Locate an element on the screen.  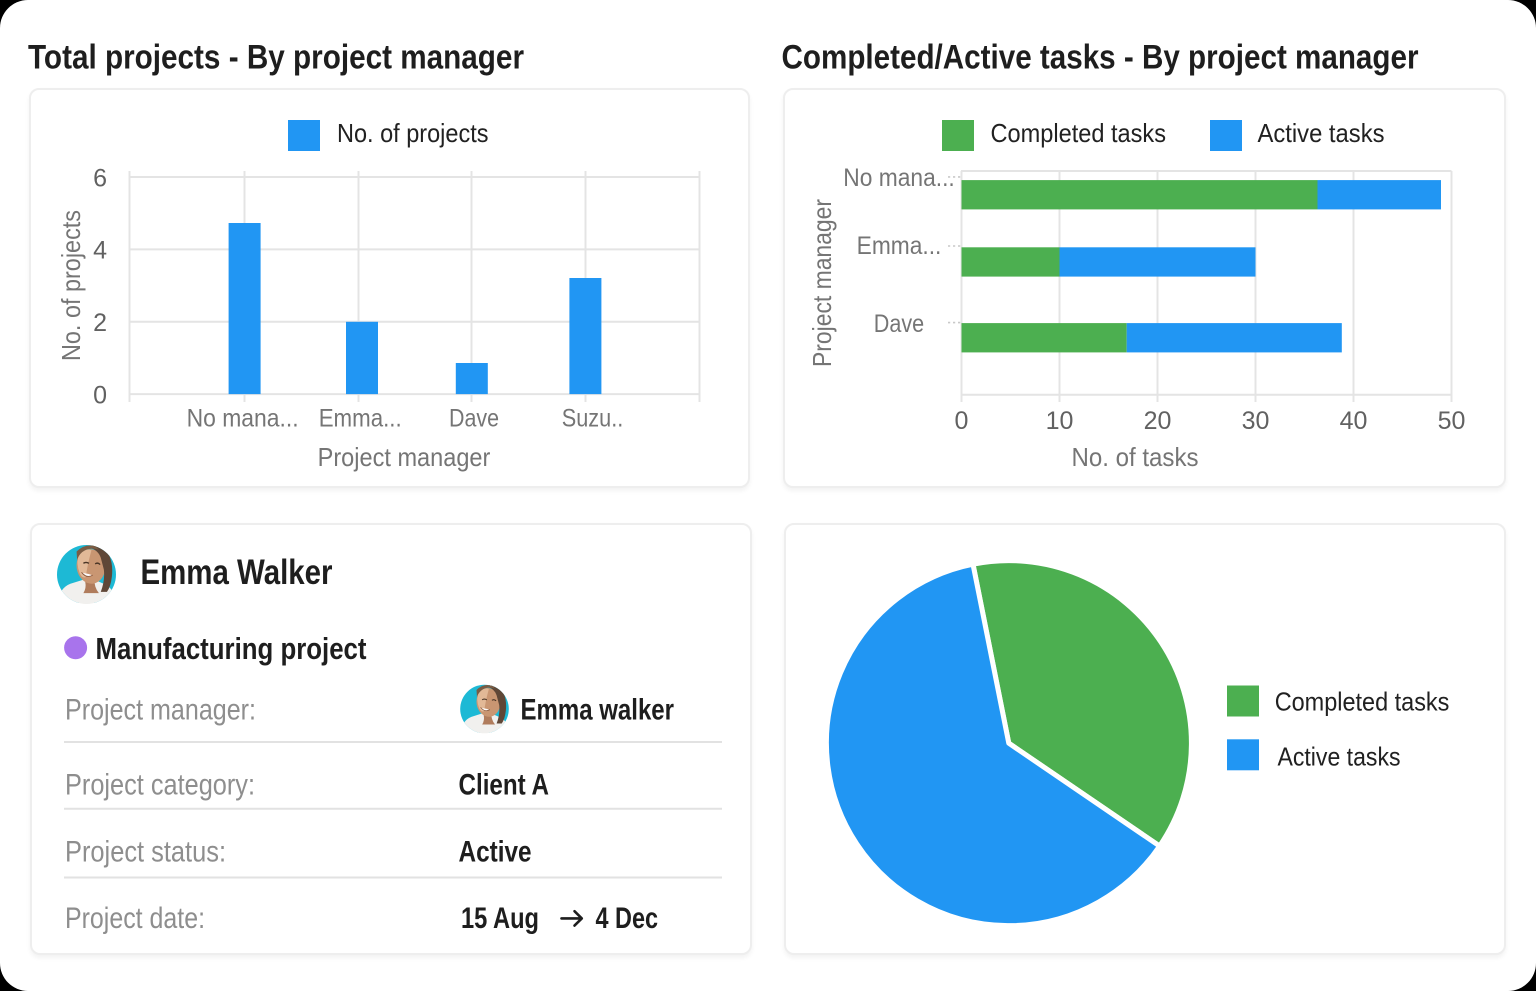
svg-text: 20 is located at coordinates (1158, 421).